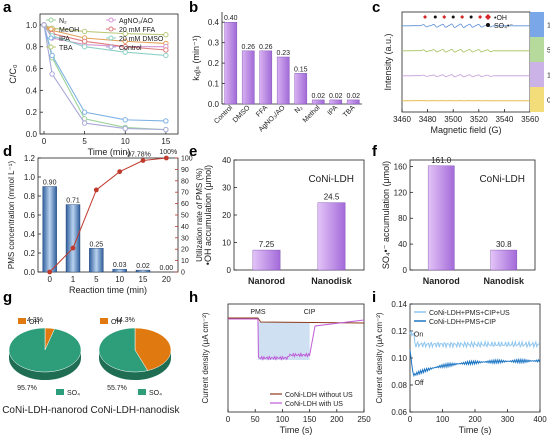  What do you see at coordinates (537, 74) in the screenshot?
I see `time-band` at bounding box center [537, 74].